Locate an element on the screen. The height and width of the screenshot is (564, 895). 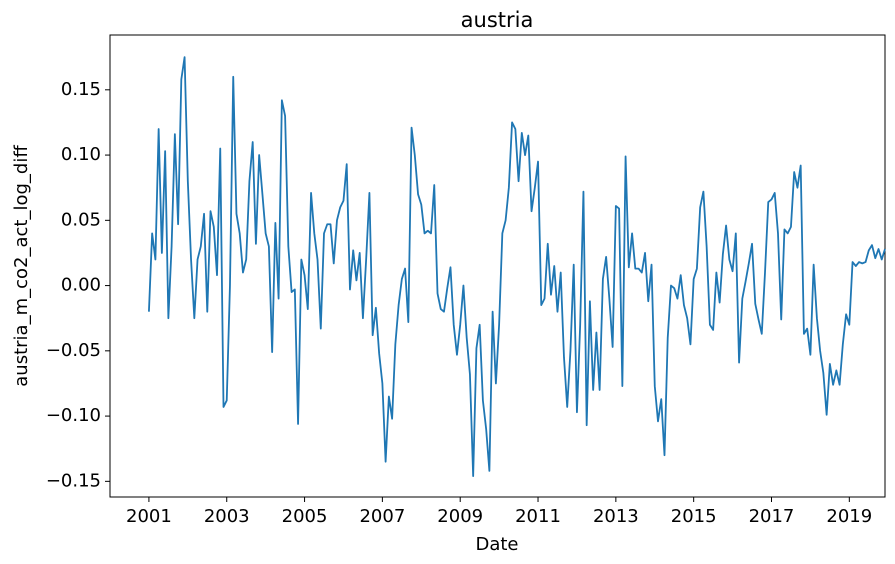
x-tick-label: 2007 is located at coordinates (382, 516).